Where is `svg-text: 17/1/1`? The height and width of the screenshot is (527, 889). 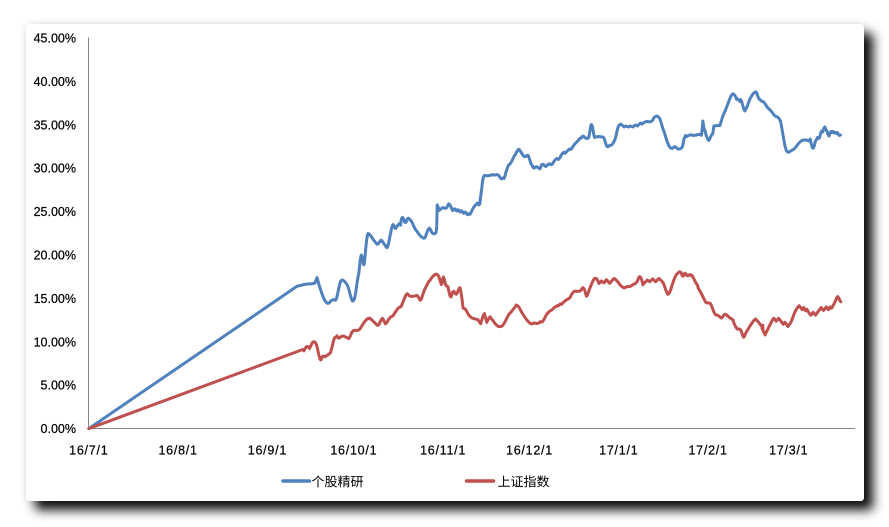 svg-text: 17/1/1 is located at coordinates (618, 451).